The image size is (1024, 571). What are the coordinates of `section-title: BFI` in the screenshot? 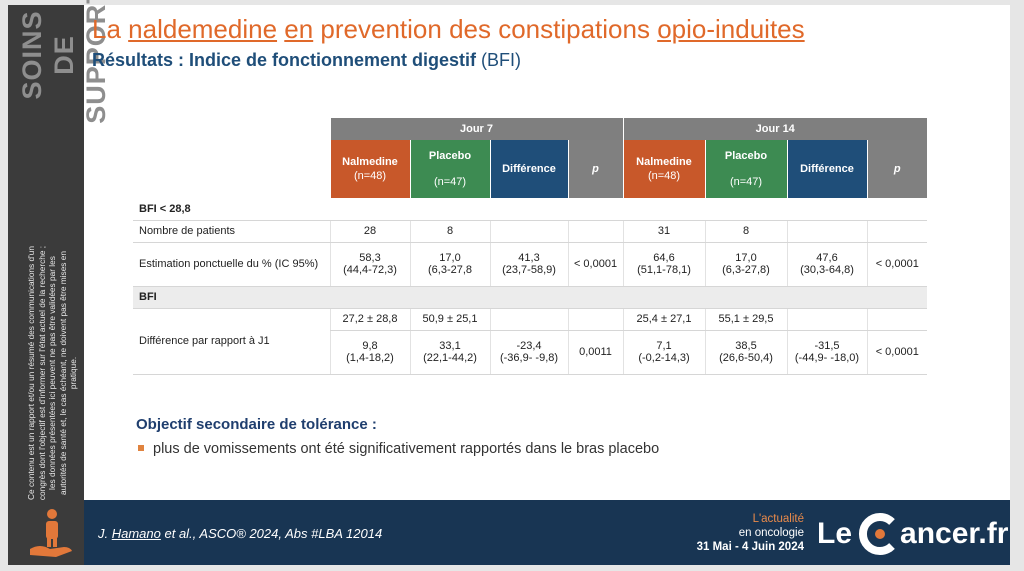 It's located at (530, 297).